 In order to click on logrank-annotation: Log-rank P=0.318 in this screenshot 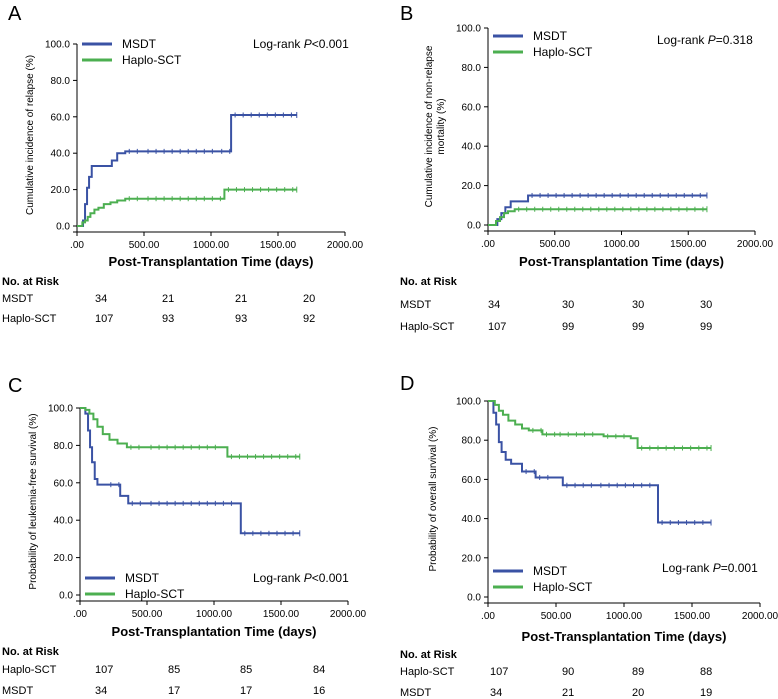, I will do `click(705, 40)`.